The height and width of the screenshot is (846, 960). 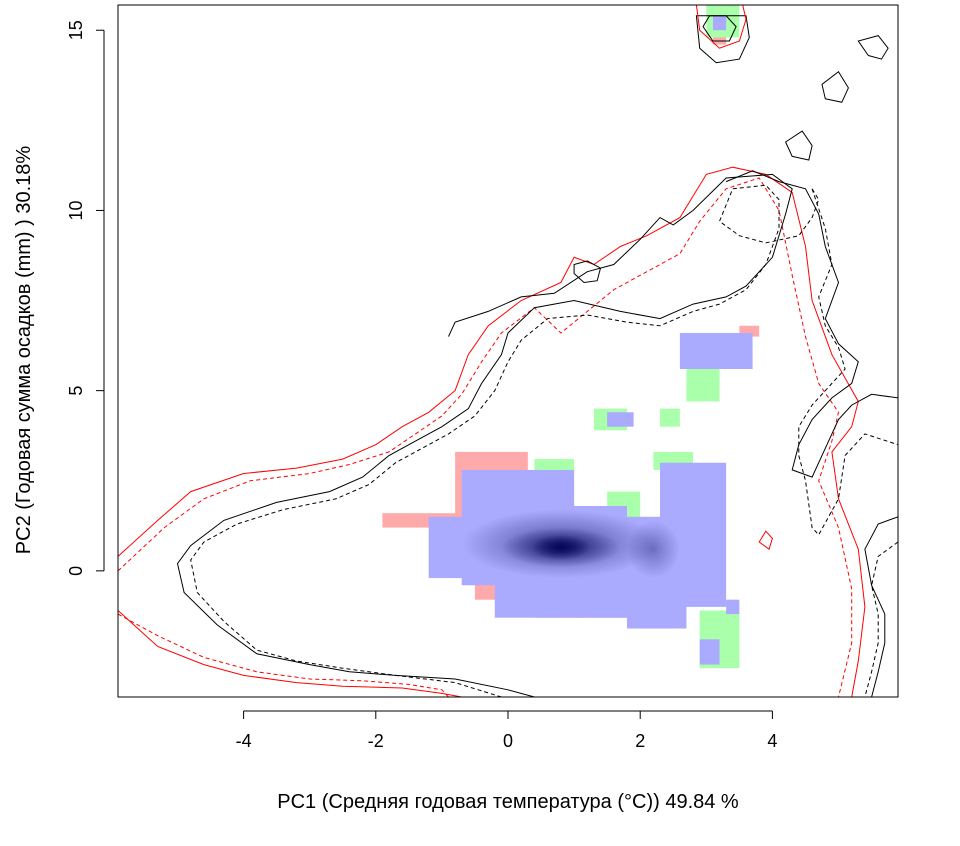 I want to click on y-tick-label-2: 10, so click(x=76, y=210).